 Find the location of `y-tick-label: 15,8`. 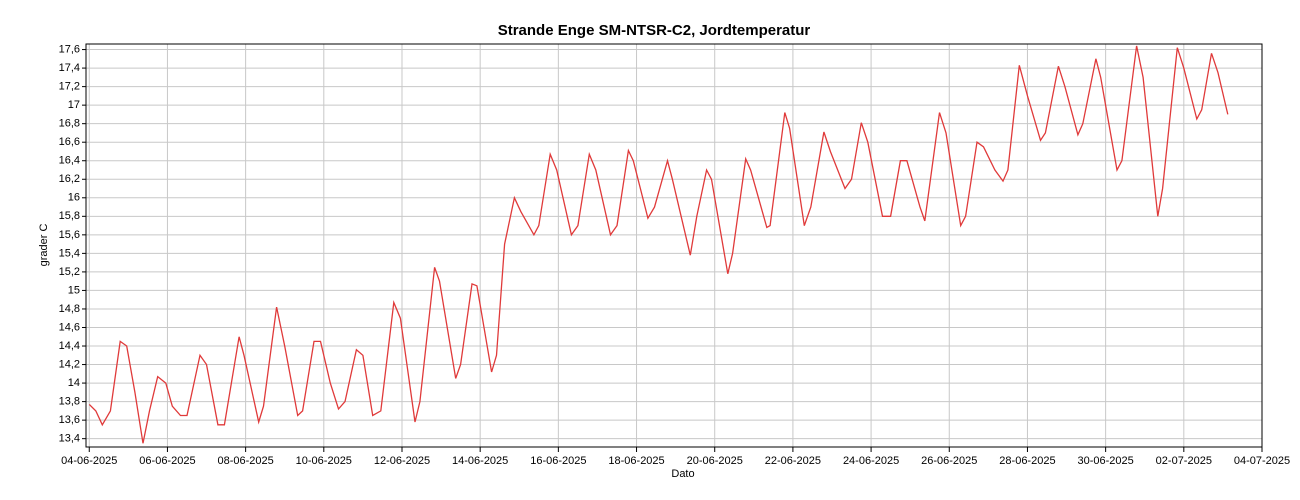

y-tick-label: 15,8 is located at coordinates (69, 216).